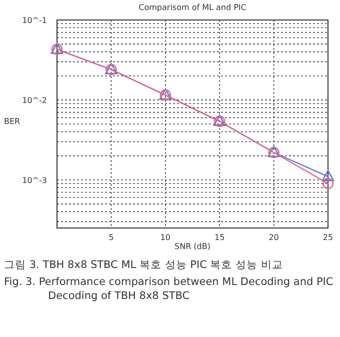 This screenshot has height=337, width=340. What do you see at coordinates (12, 121) in the screenshot?
I see `y-axis-title: BER` at bounding box center [12, 121].